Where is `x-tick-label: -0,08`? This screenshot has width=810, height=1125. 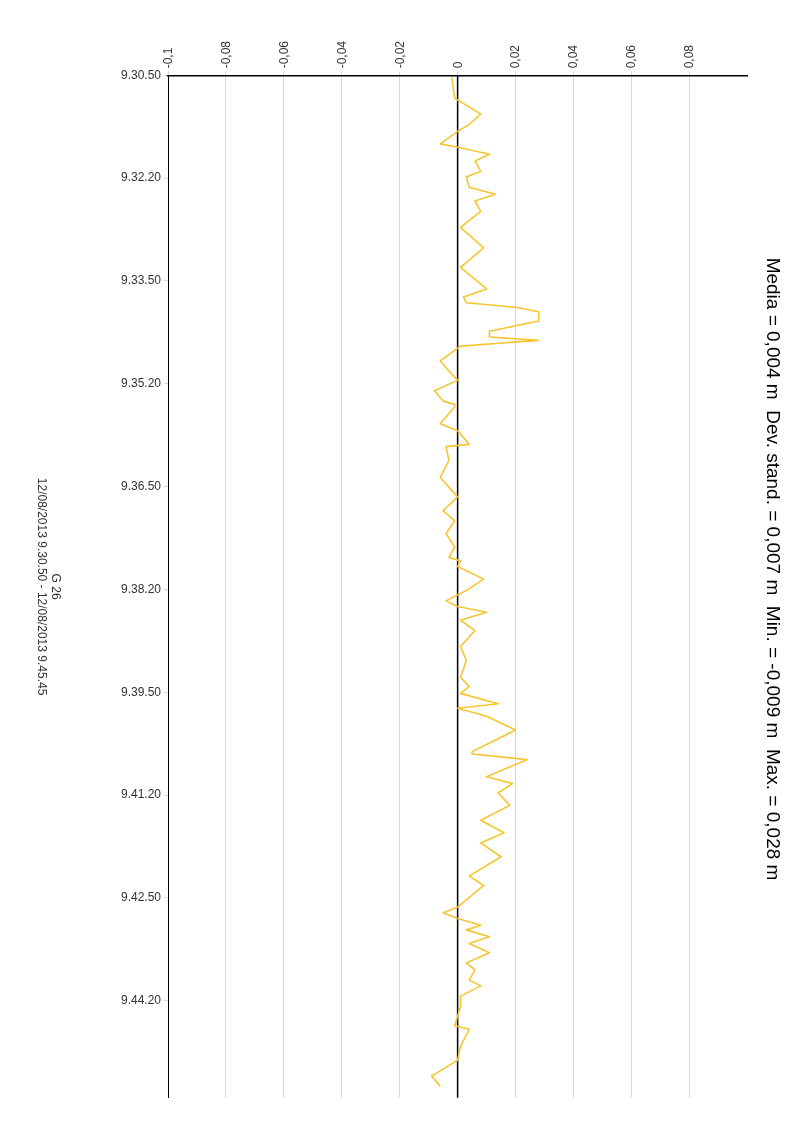 x-tick-label: -0,08 is located at coordinates (225, 54).